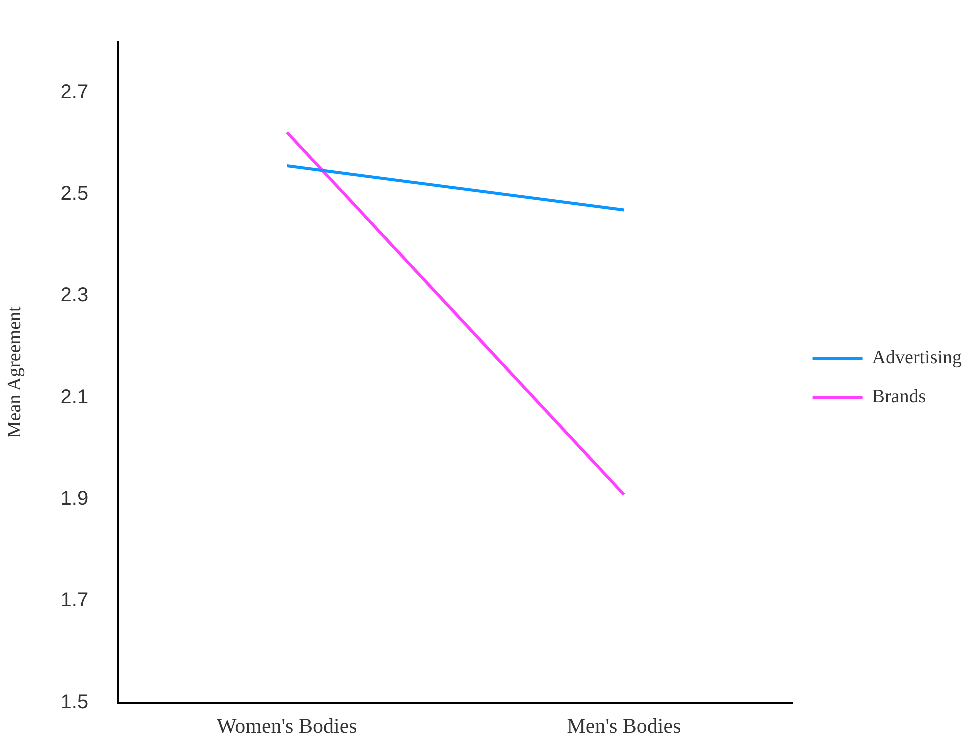 The image size is (974, 754). I want to click on x-tick-label: Men's Bodies, so click(624, 726).